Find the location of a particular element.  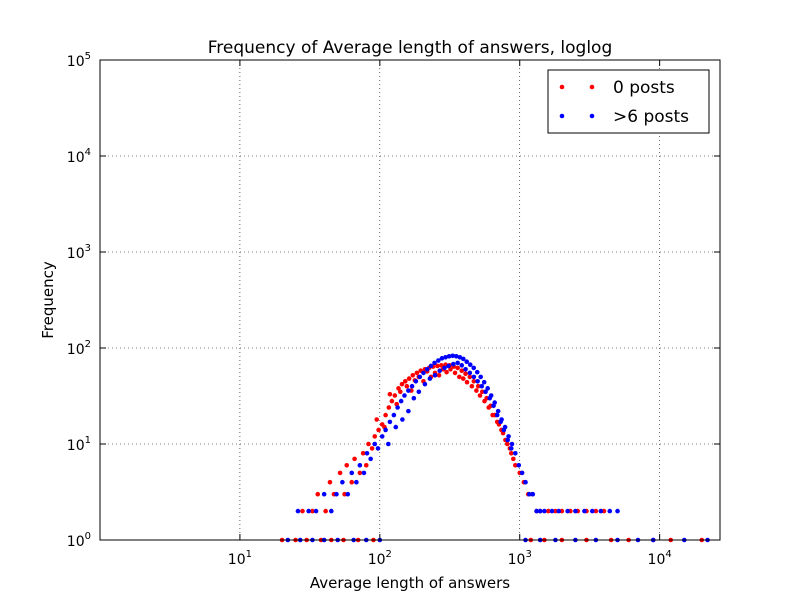

legend-label: >6 posts is located at coordinates (651, 117).